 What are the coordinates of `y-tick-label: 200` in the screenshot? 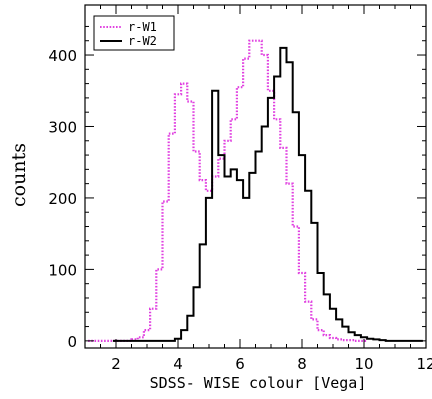 It's located at (62, 199).